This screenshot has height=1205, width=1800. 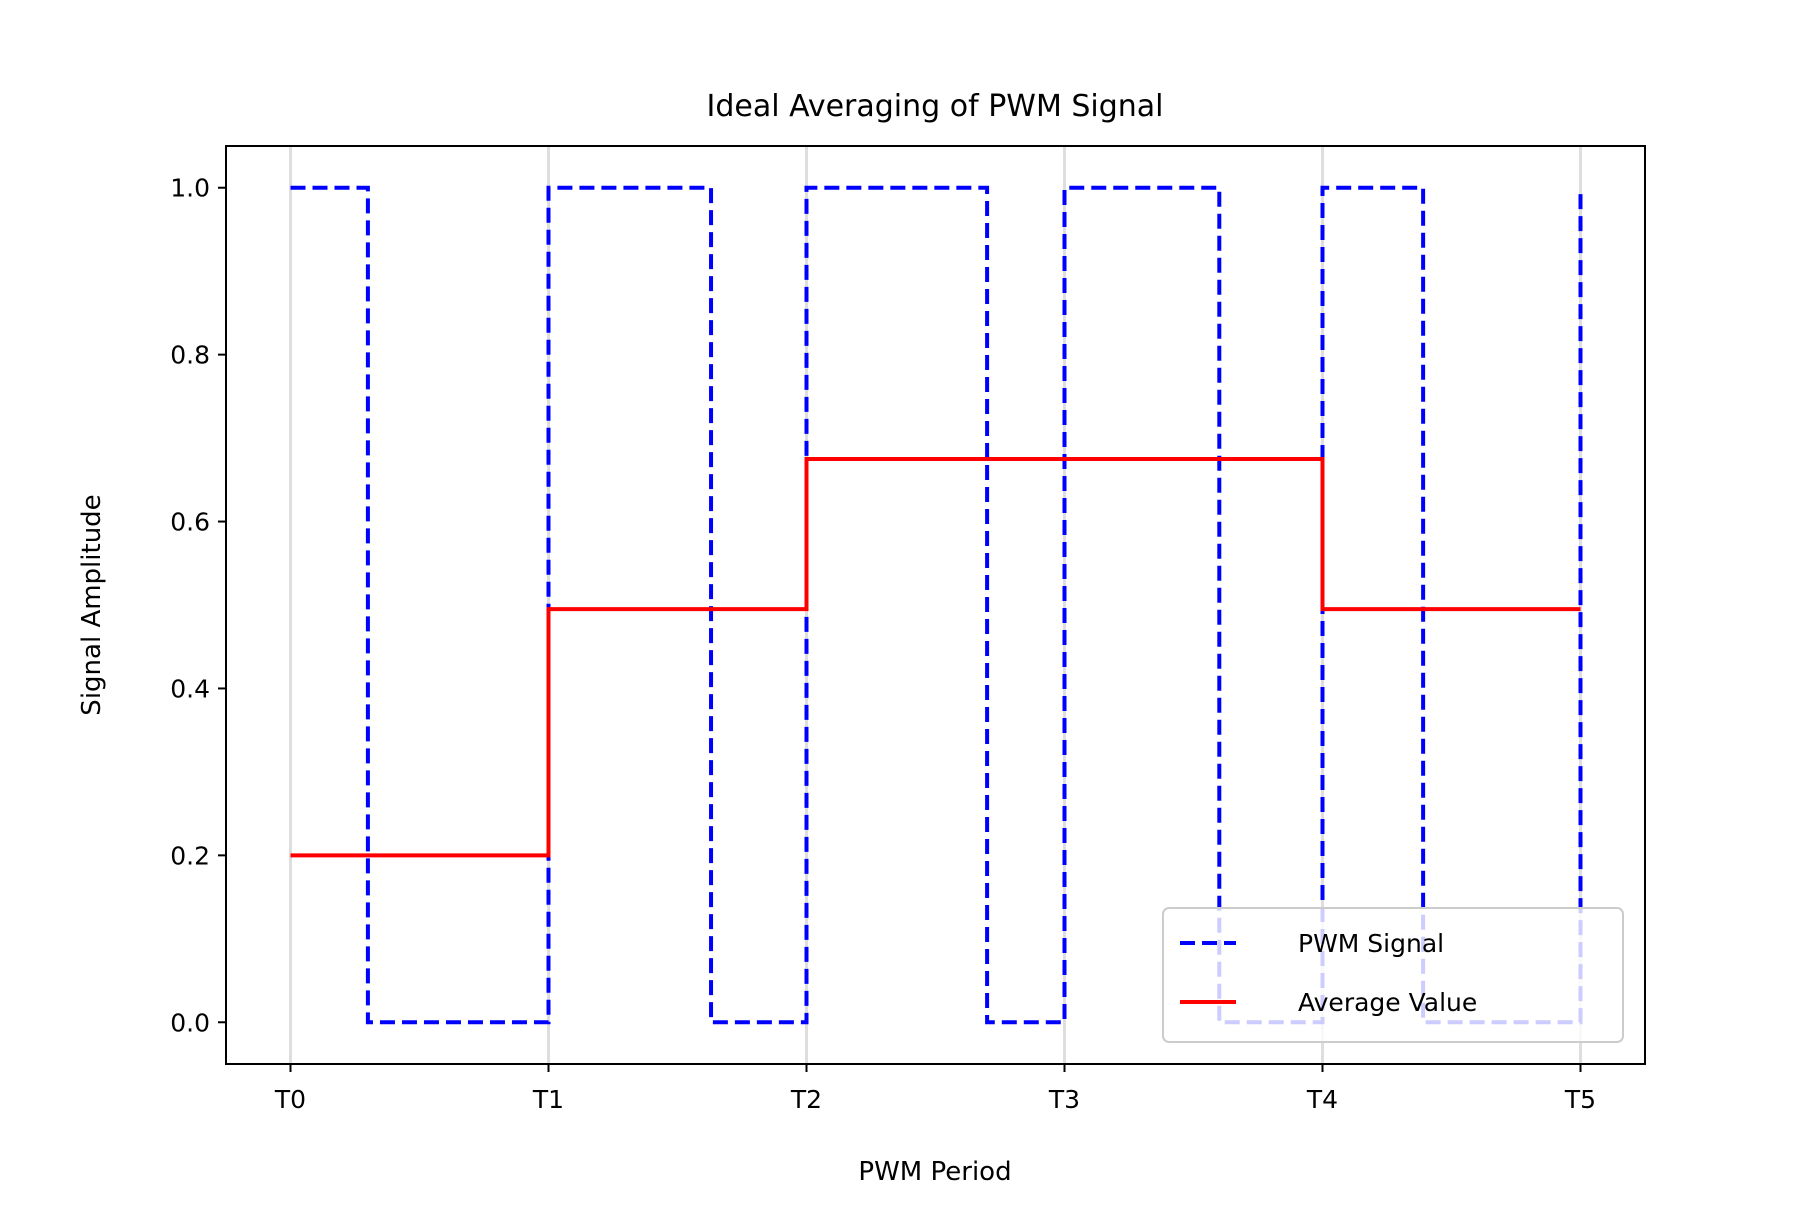 I want to click on x-tick-label: T0, so click(x=290, y=1099).